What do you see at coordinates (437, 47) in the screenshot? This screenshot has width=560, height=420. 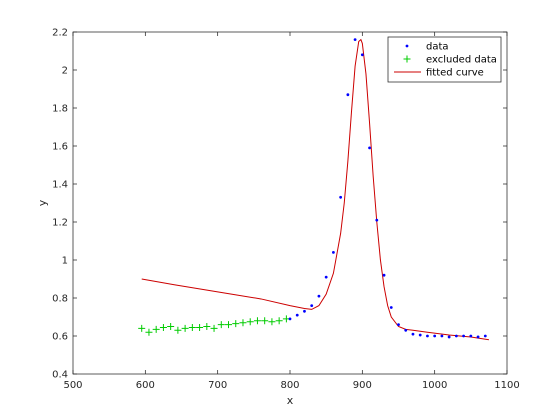 I see `legend-label-data: data` at bounding box center [437, 47].